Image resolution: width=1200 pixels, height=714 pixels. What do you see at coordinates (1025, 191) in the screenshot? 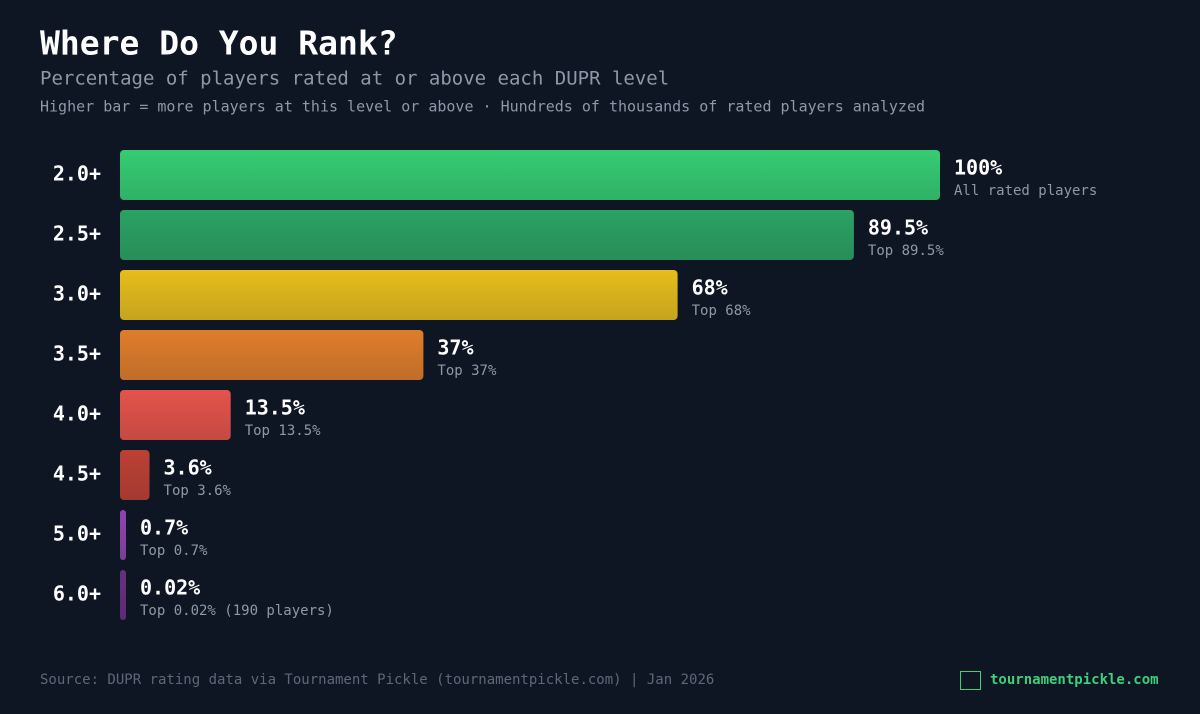
I see `value-sublabel: All rated players` at bounding box center [1025, 191].